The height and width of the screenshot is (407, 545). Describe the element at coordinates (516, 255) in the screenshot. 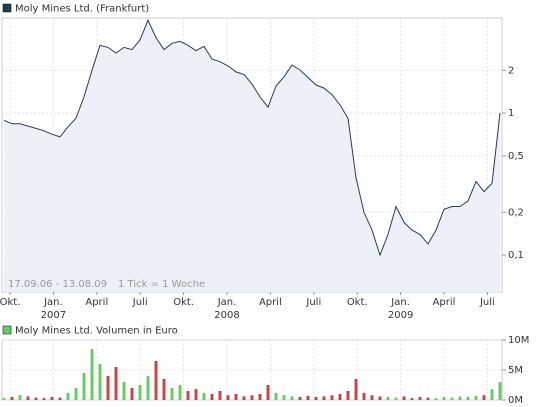

I see `y-tick-label: 0,1` at that location.